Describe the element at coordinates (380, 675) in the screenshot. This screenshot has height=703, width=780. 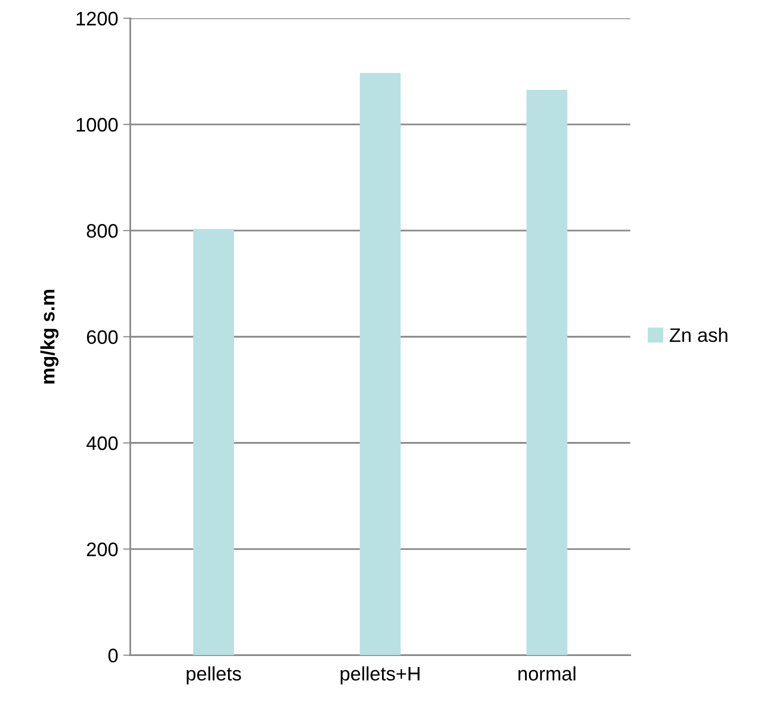
I see `x-tick-label: pellets+H` at that location.